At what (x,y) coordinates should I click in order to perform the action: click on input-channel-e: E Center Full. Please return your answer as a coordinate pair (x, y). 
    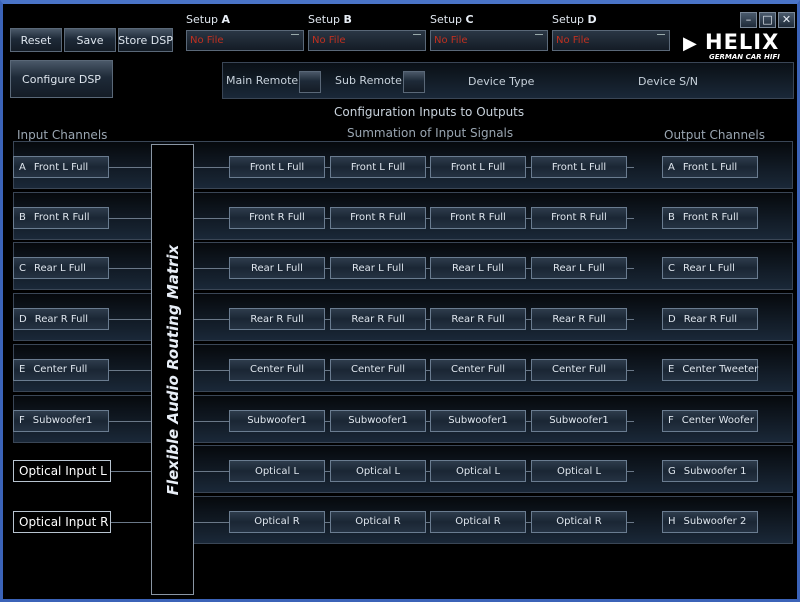
    Looking at the image, I should click on (61, 369).